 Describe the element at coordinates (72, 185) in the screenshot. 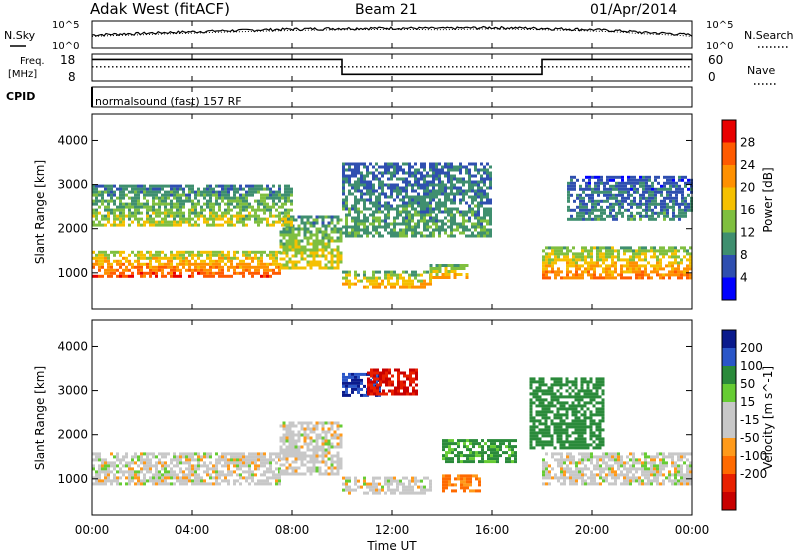

I see `y-tick-label: 3000` at that location.